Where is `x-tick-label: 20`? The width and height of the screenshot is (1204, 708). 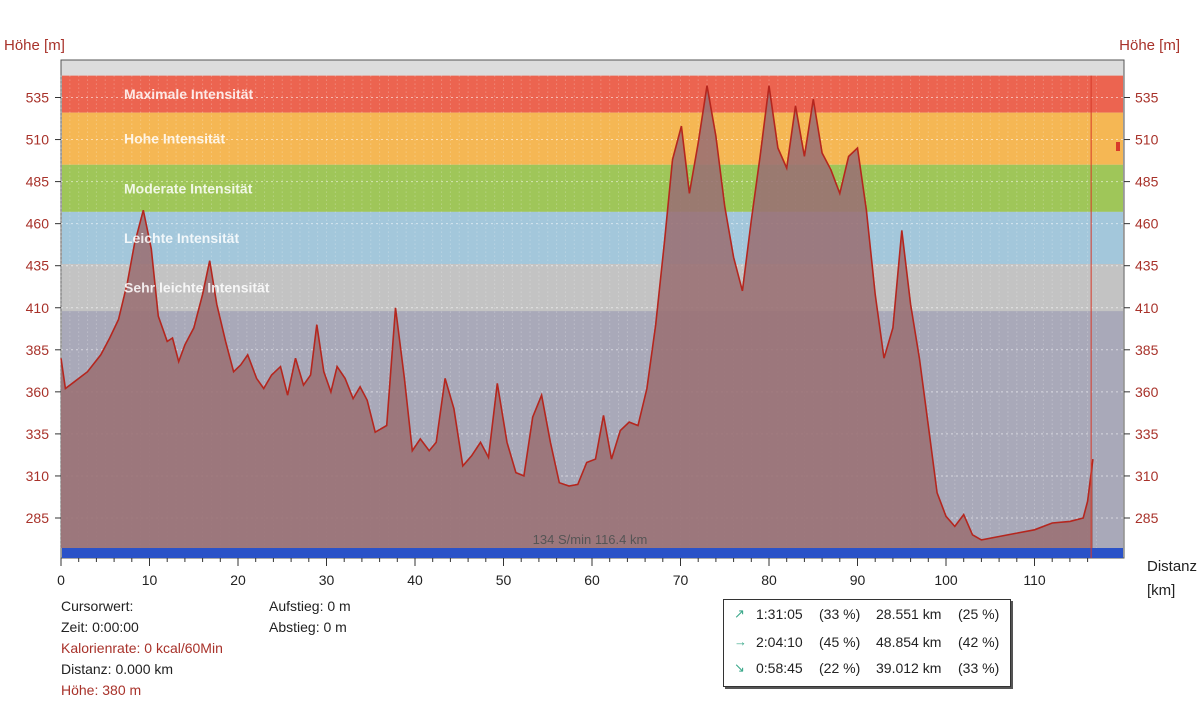 x-tick-label: 20 is located at coordinates (238, 580).